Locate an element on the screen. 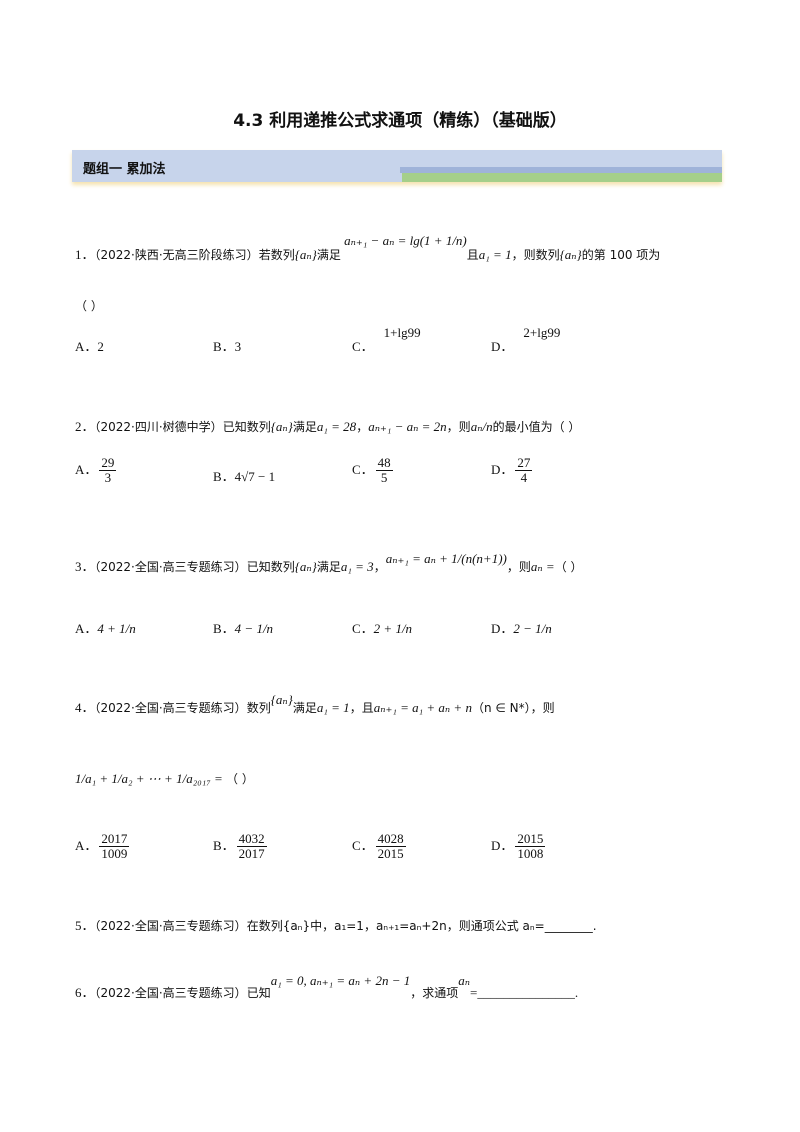  option-a: A． 2017 1009 is located at coordinates (103, 846).